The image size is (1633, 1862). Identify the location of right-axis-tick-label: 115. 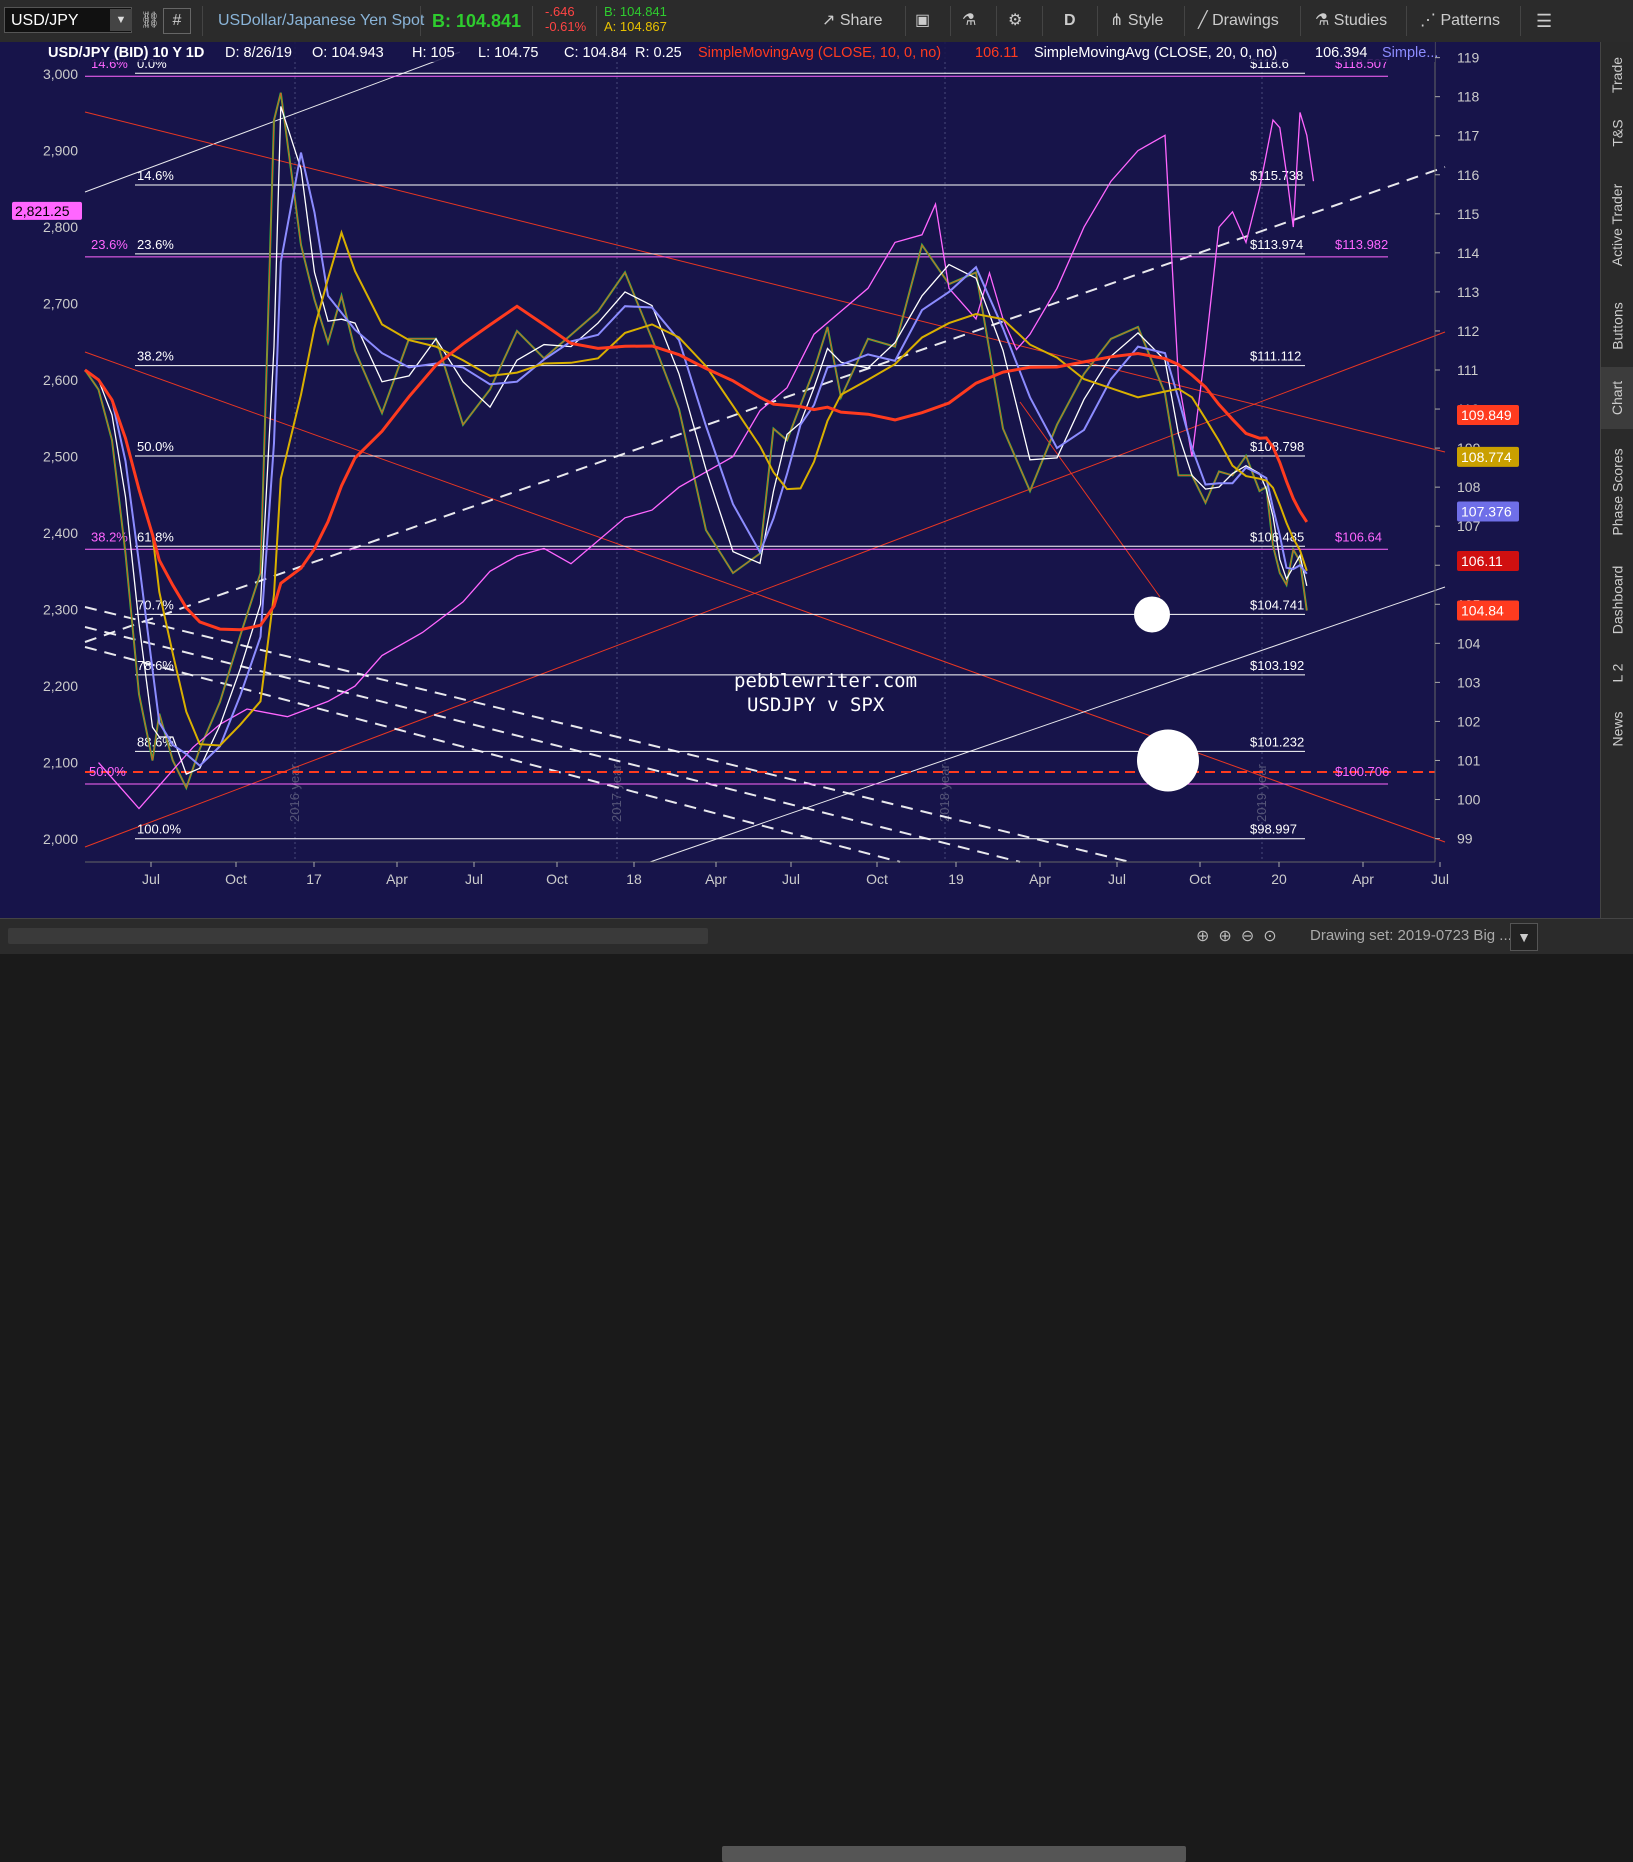
(1468, 214).